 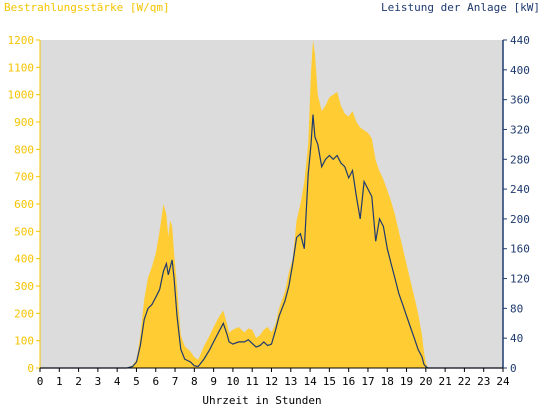 I want to click on x-tick-label: 17, so click(x=367, y=381).